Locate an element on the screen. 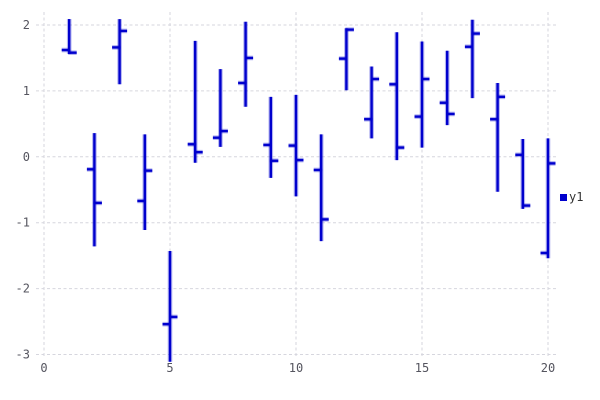 The width and height of the screenshot is (600, 400). legend-marker-y1 is located at coordinates (563, 197).